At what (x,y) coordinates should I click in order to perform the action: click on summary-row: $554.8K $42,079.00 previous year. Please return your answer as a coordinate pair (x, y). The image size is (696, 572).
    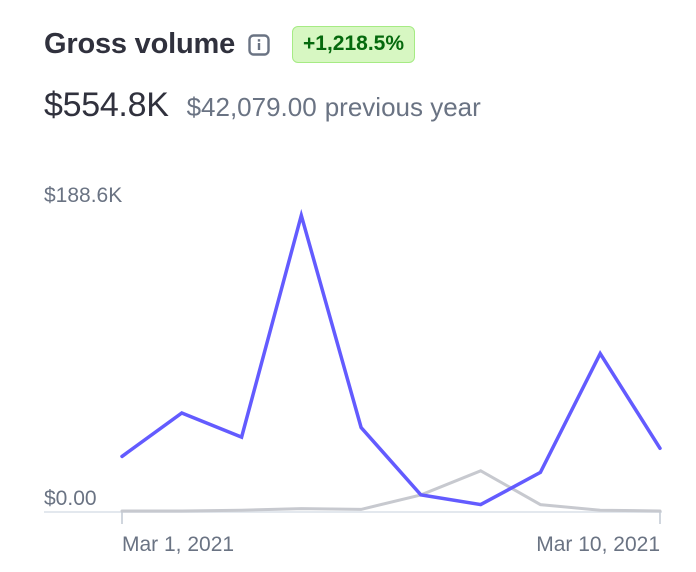
    Looking at the image, I should click on (262, 105).